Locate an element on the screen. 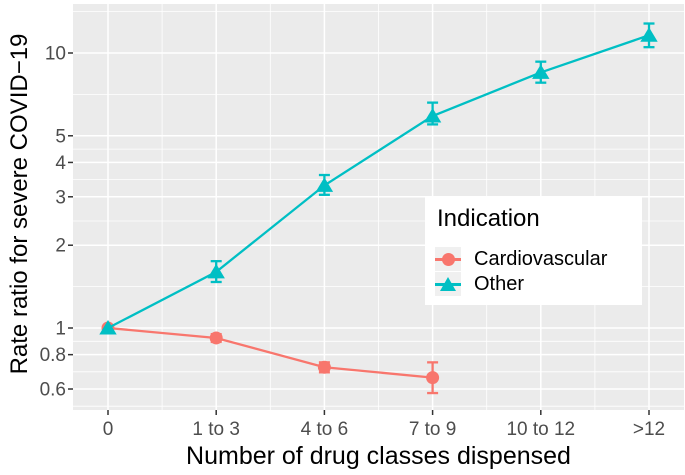 This screenshot has height=475, width=685. legend-label: Cardiovascular is located at coordinates (541, 259).